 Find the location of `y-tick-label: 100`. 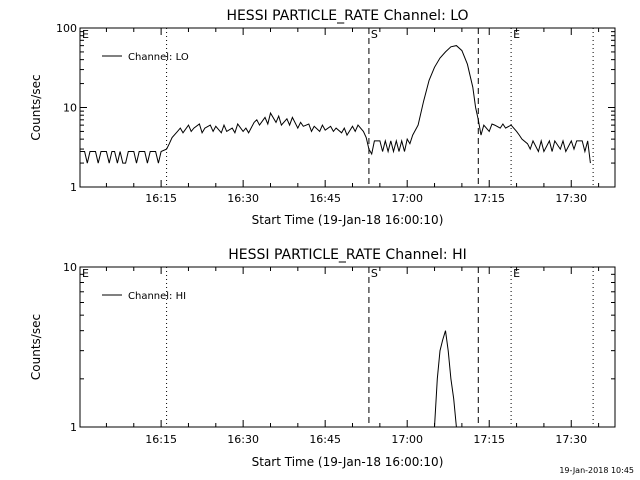

y-tick-label: 100 is located at coordinates (66, 28).